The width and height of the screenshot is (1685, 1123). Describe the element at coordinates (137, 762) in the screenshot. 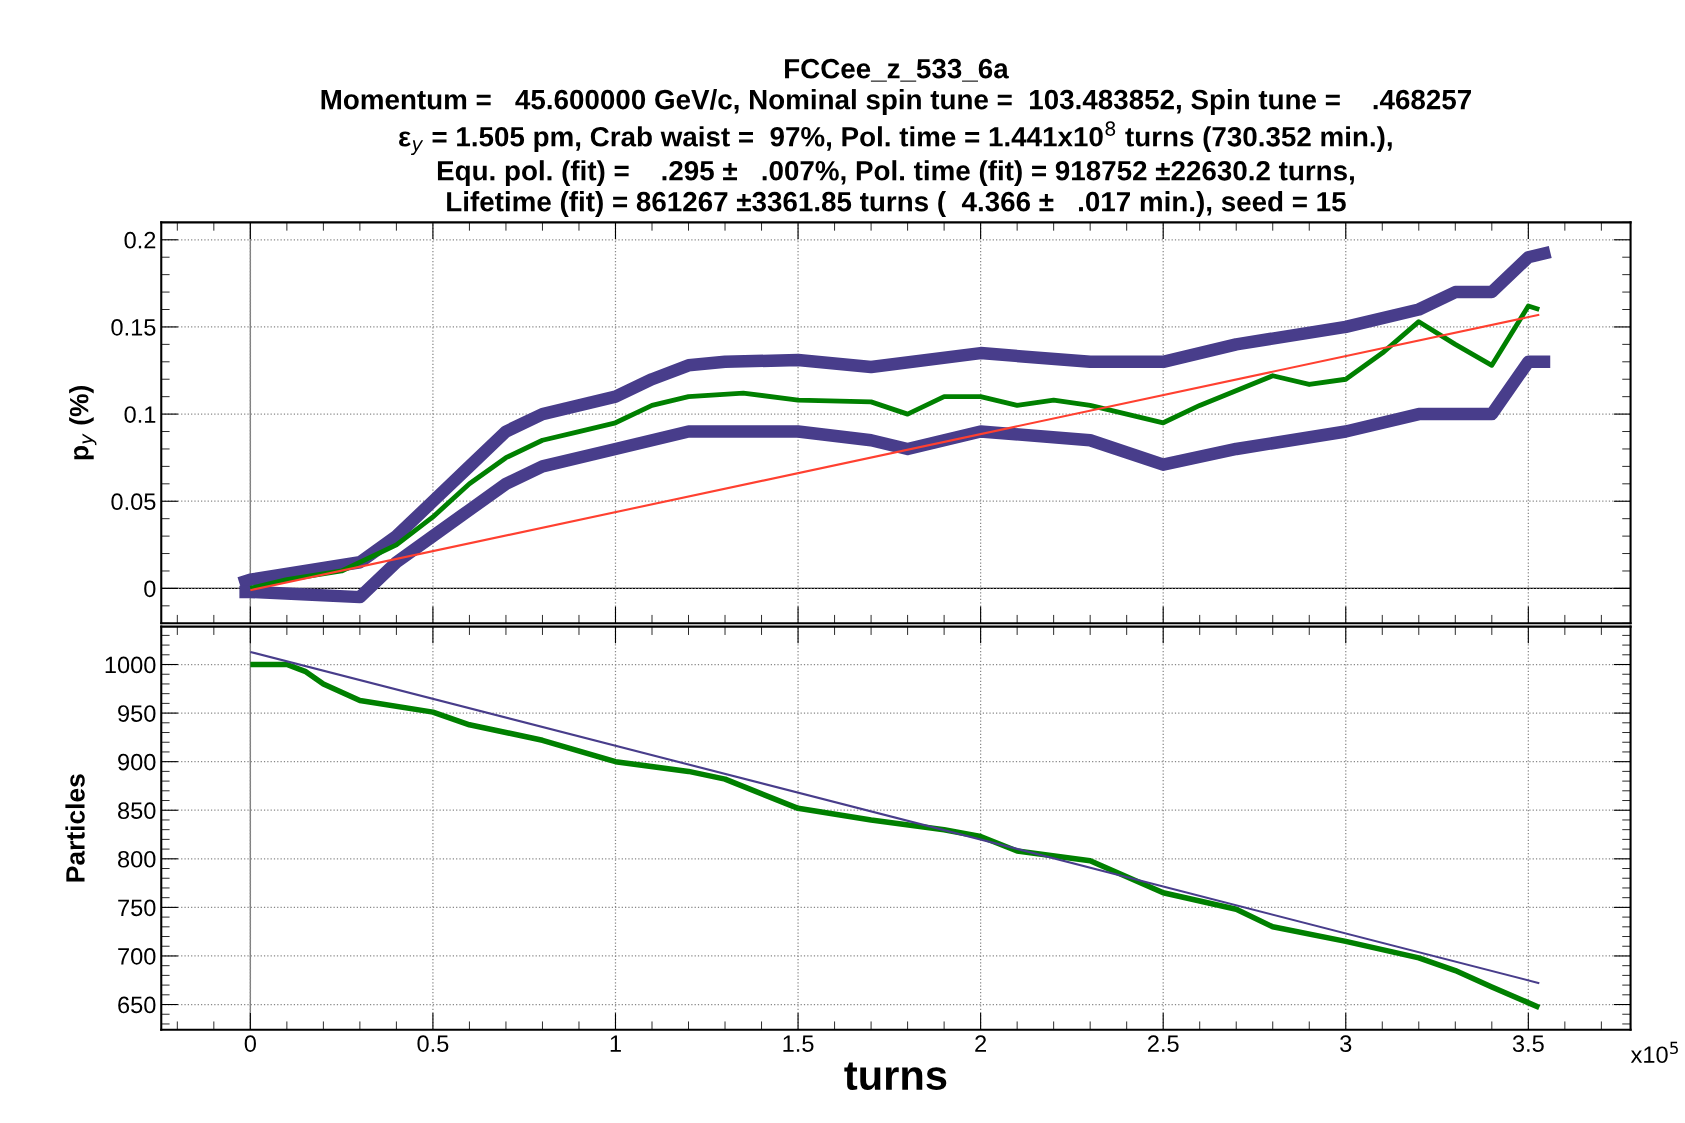

I see `y-tick-label: 900` at that location.